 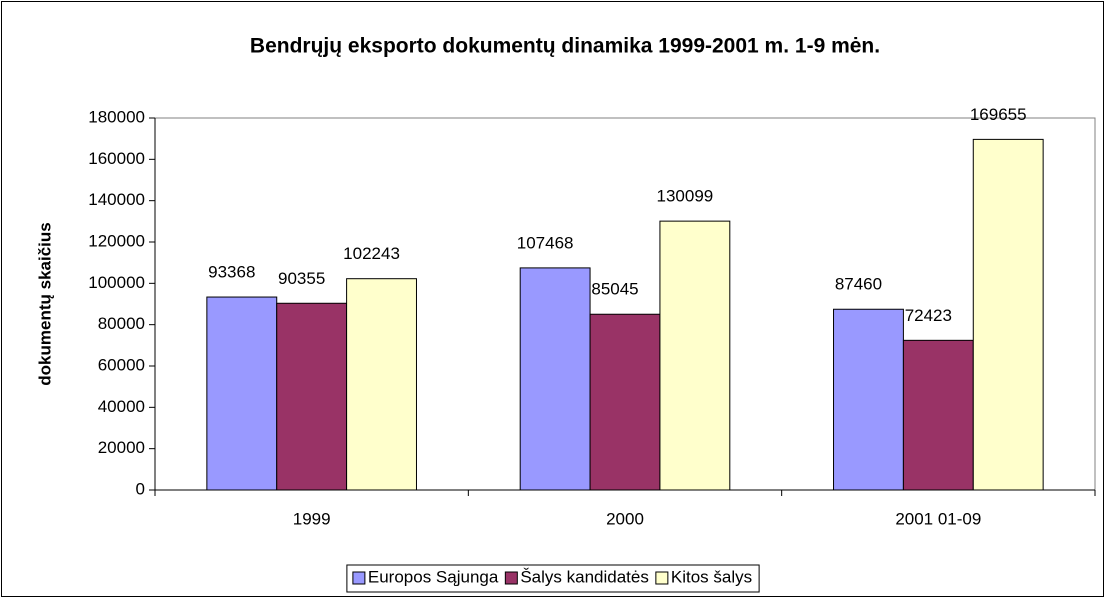 What do you see at coordinates (116, 116) in the screenshot?
I see `y-tick-label: 180000` at bounding box center [116, 116].